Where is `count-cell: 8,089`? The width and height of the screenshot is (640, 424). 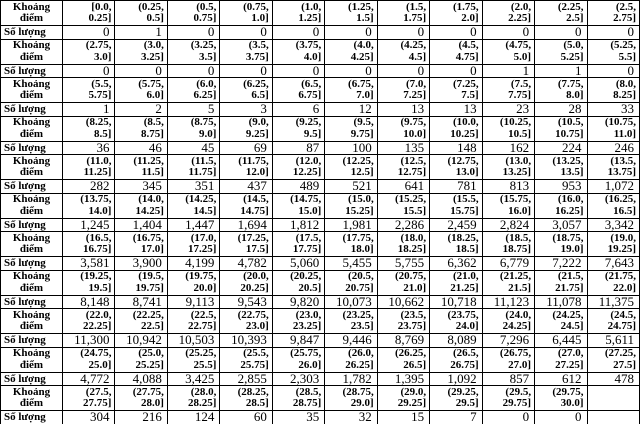
count-cell: 8,089 is located at coordinates (456, 340).